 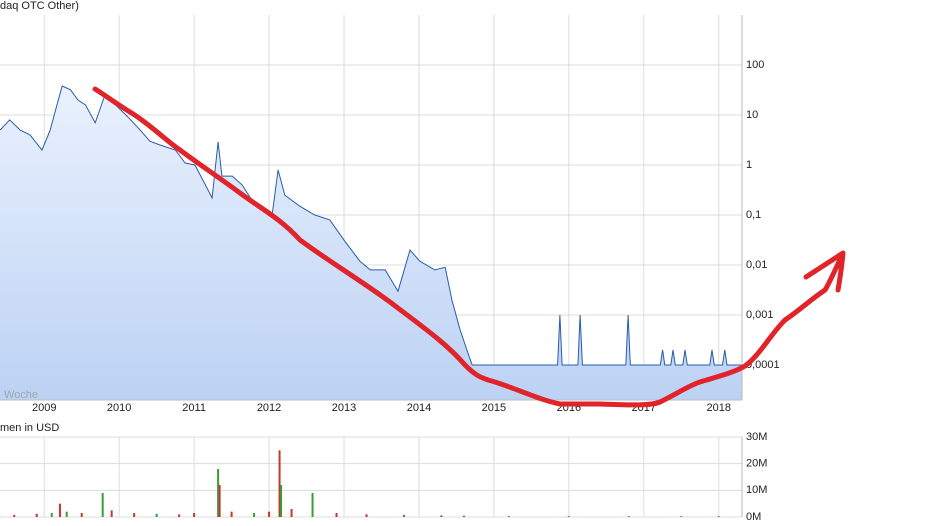 What do you see at coordinates (719, 408) in the screenshot?
I see `x-tick-label: 2018` at bounding box center [719, 408].